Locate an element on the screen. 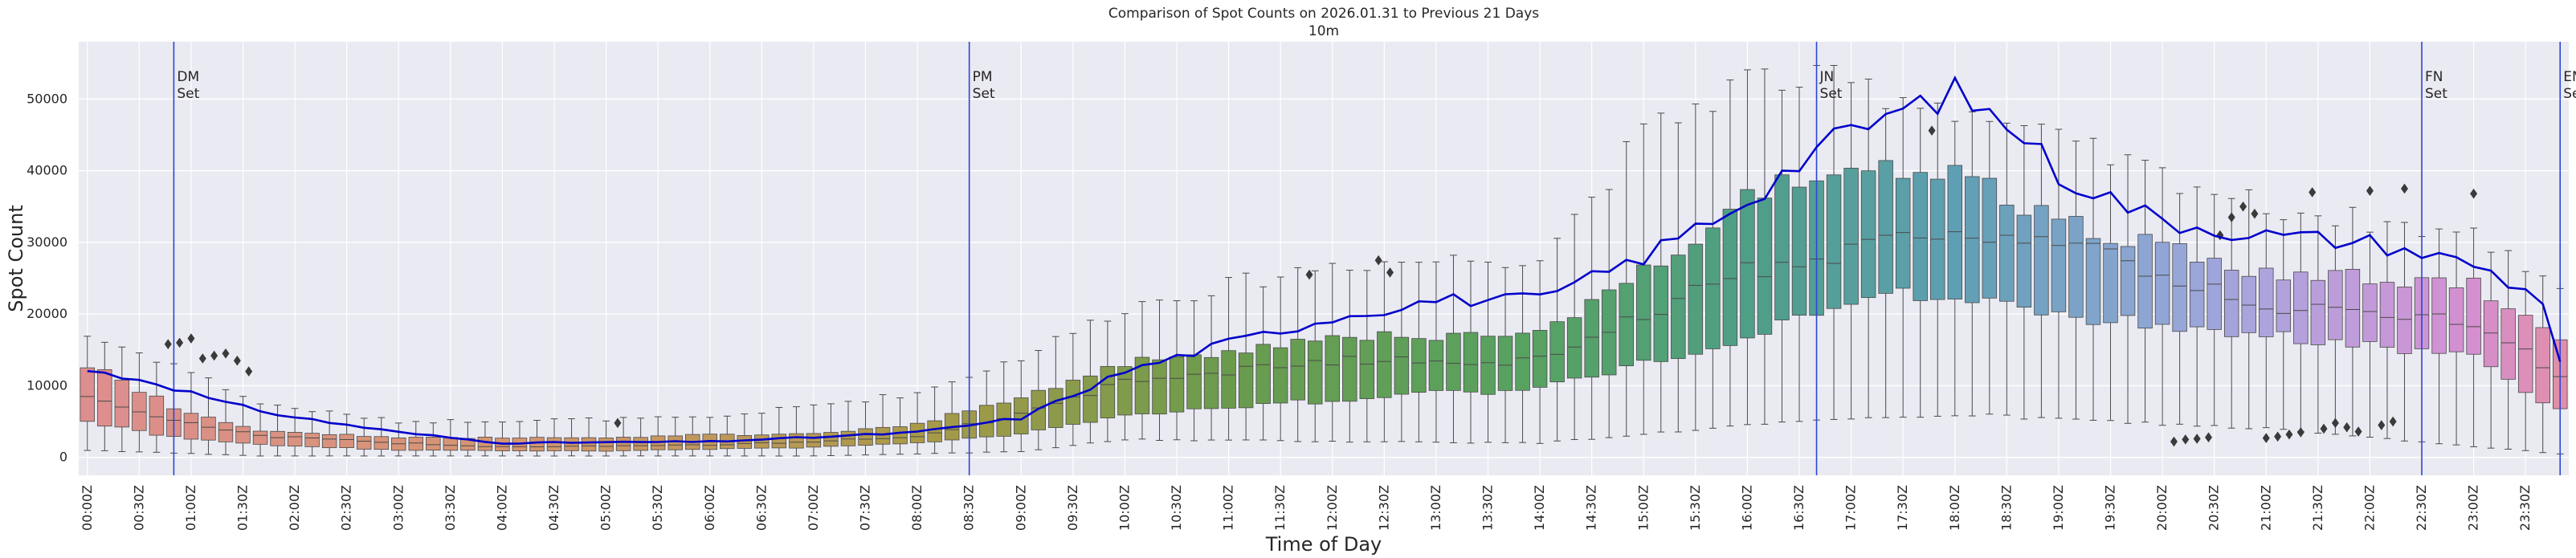  x-tick-label: 09:00Z is located at coordinates (1020, 508).